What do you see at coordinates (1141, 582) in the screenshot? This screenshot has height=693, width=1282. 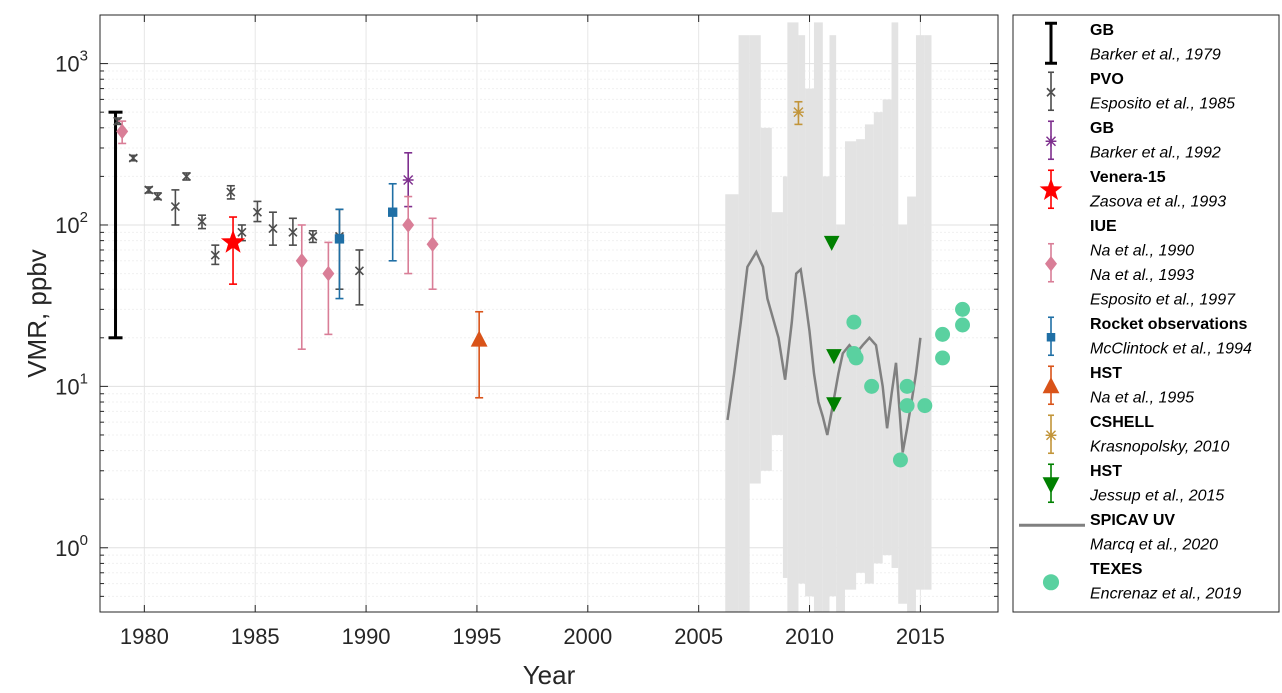 I see `legend-entry: TEXES Encrenaz et al., 2019` at bounding box center [1141, 582].